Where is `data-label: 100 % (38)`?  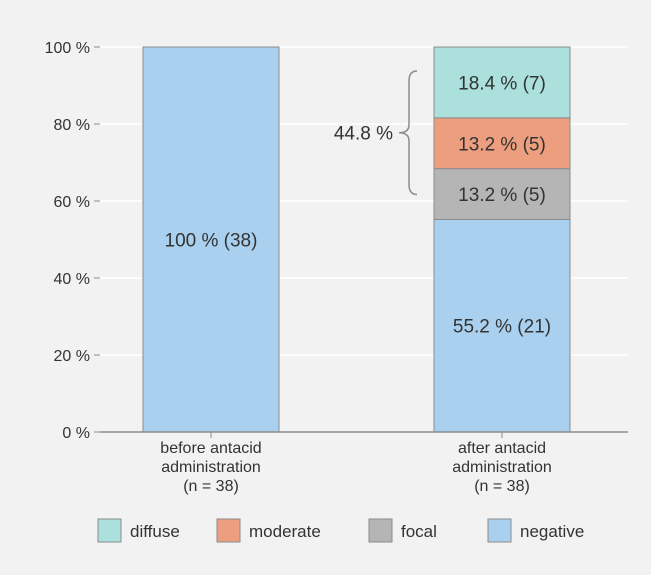
data-label: 100 % (38) is located at coordinates (211, 241).